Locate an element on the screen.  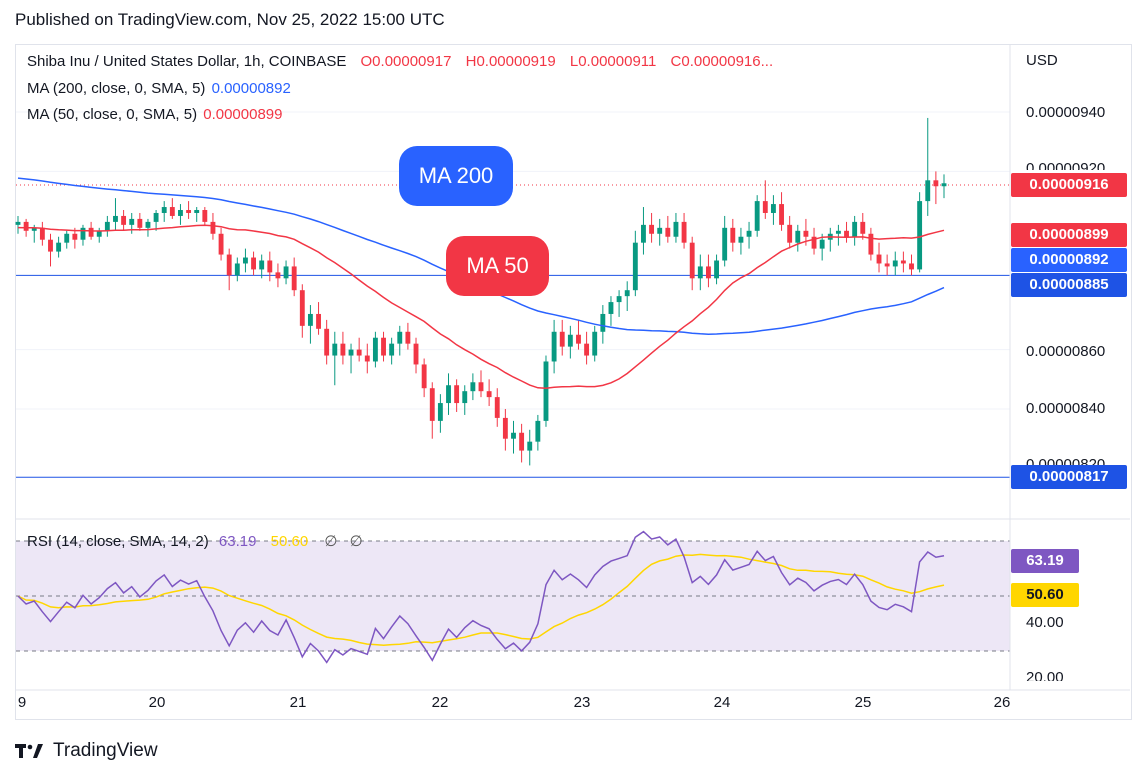
price-tick-920: 0.00000920 is located at coordinates (1066, 165).